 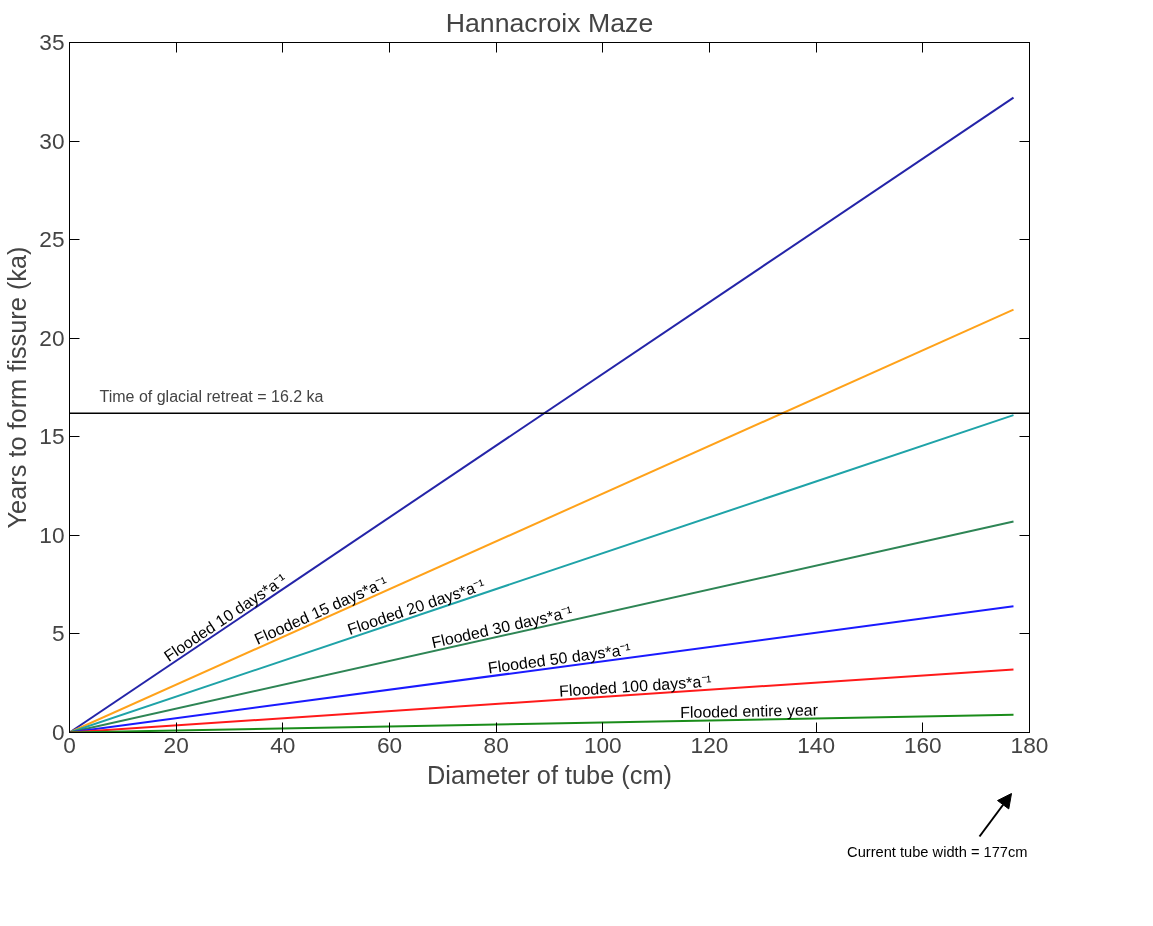 I want to click on x-tick-label: 140, so click(x=816, y=744).